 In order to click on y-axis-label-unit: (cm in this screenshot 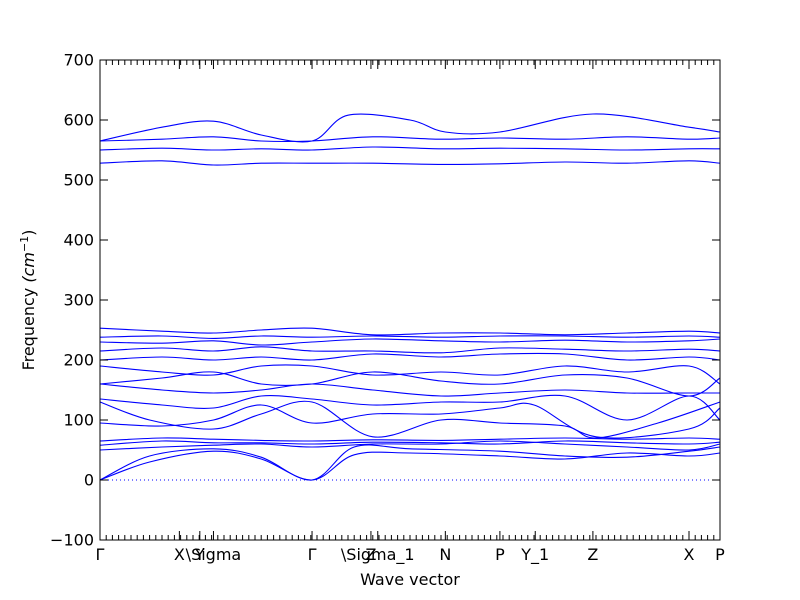, I will do `click(28, 267)`.